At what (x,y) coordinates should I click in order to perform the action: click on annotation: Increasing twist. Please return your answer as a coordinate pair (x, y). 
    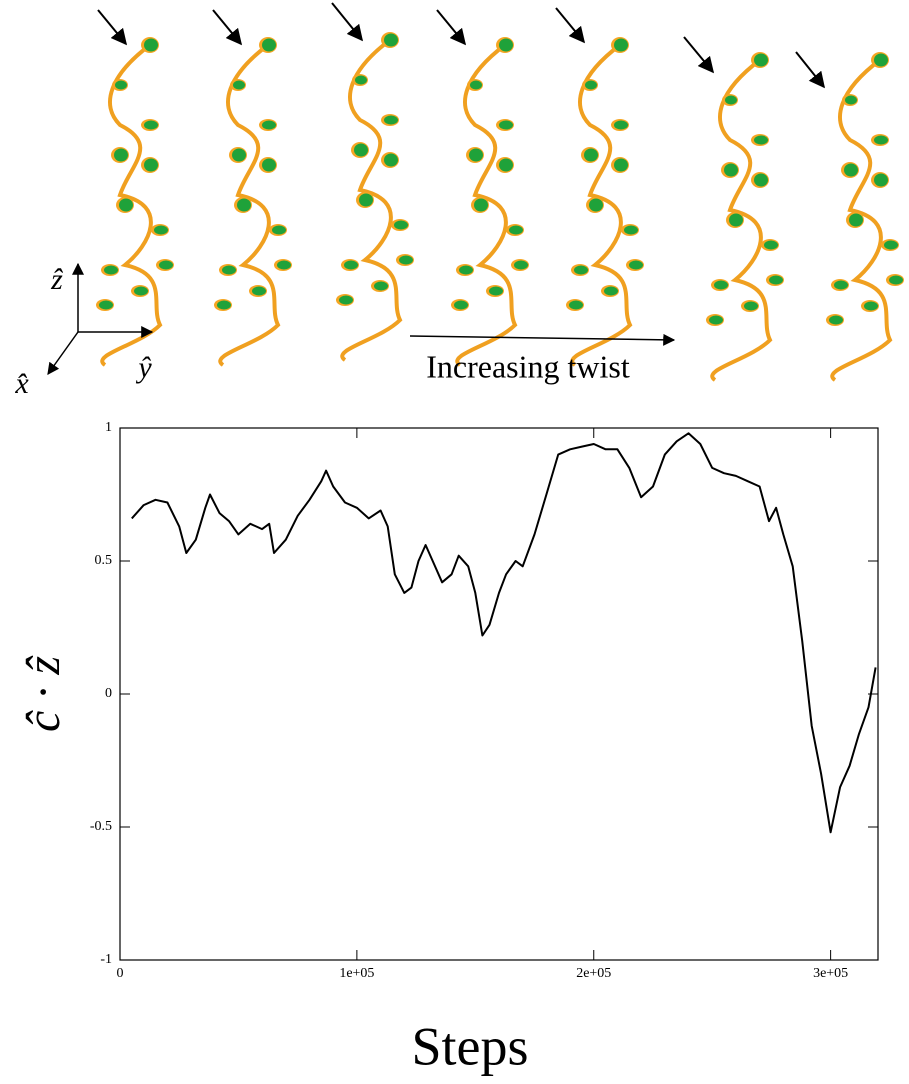
    Looking at the image, I should click on (528, 366).